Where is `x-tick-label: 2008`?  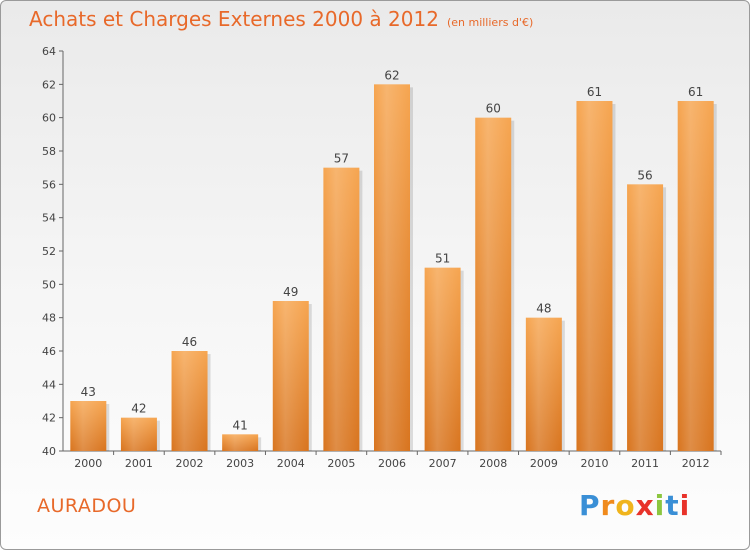
x-tick-label: 2008 is located at coordinates (493, 463).